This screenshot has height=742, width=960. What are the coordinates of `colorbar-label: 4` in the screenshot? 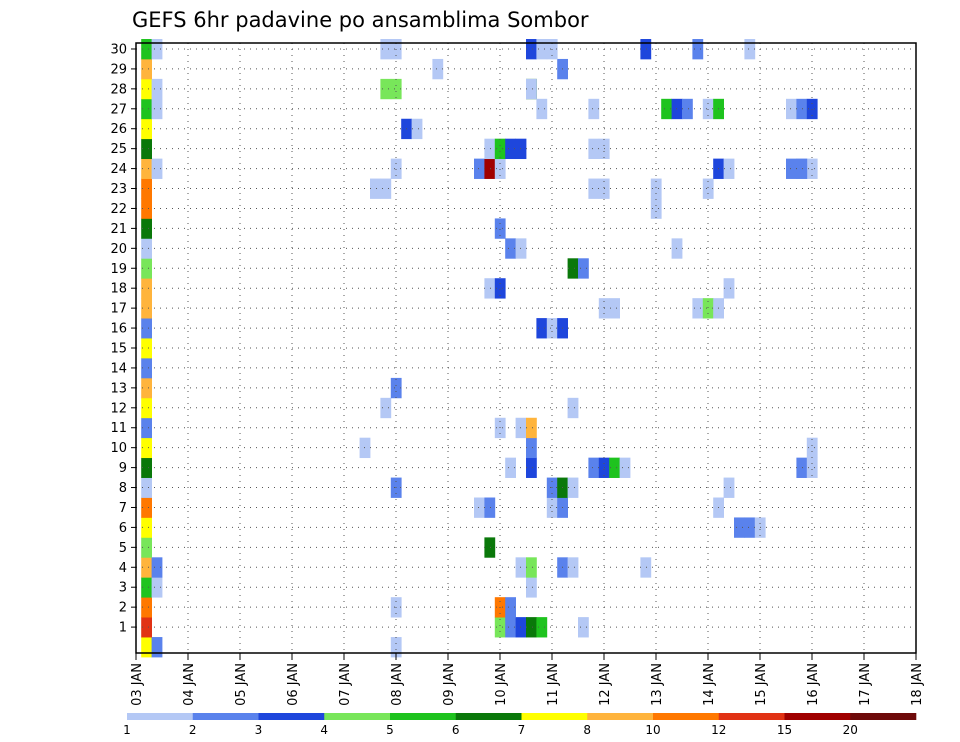 It's located at (324, 730).